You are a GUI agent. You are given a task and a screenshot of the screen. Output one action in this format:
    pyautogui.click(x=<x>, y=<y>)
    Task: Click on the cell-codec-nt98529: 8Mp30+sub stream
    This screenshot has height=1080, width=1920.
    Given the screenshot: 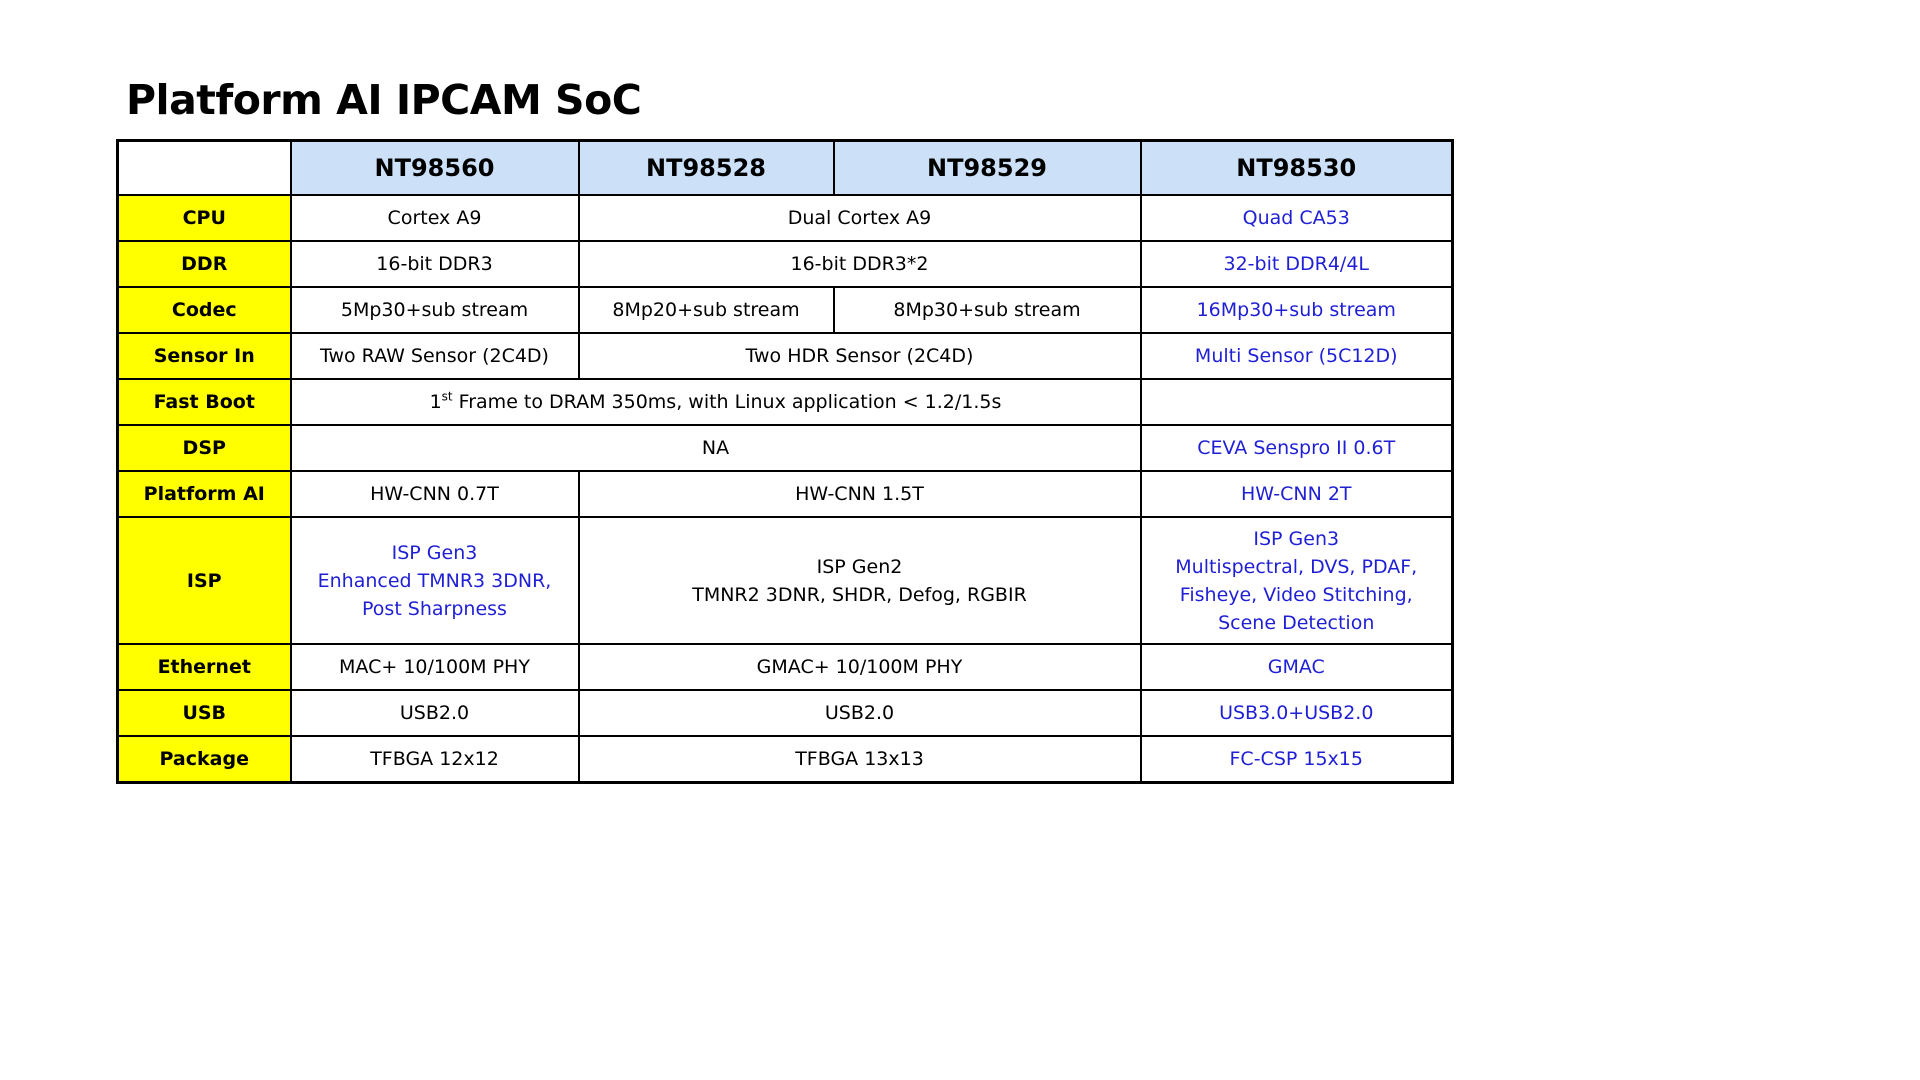 What is the action you would take?
    pyautogui.click(x=987, y=309)
    